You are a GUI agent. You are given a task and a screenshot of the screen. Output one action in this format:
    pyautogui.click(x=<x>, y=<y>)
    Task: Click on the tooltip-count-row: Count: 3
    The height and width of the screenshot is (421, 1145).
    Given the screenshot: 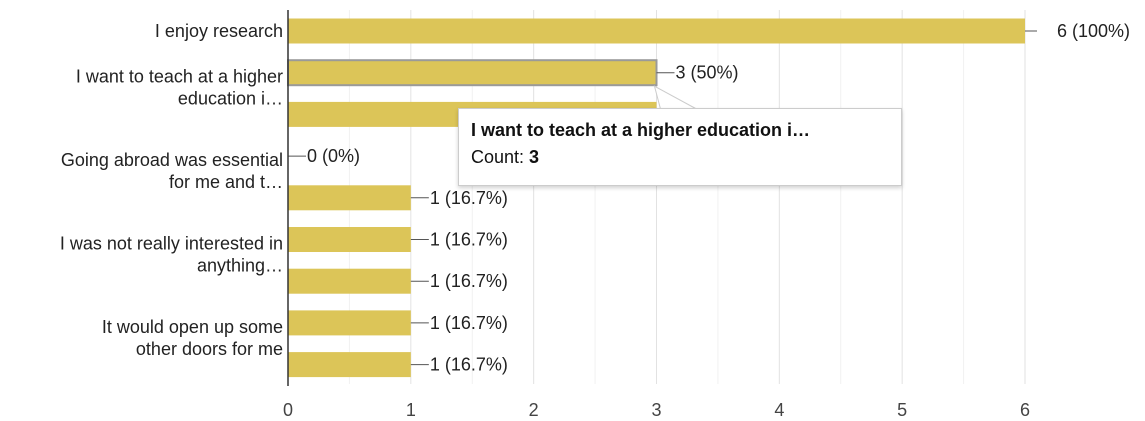 What is the action you would take?
    pyautogui.click(x=680, y=157)
    